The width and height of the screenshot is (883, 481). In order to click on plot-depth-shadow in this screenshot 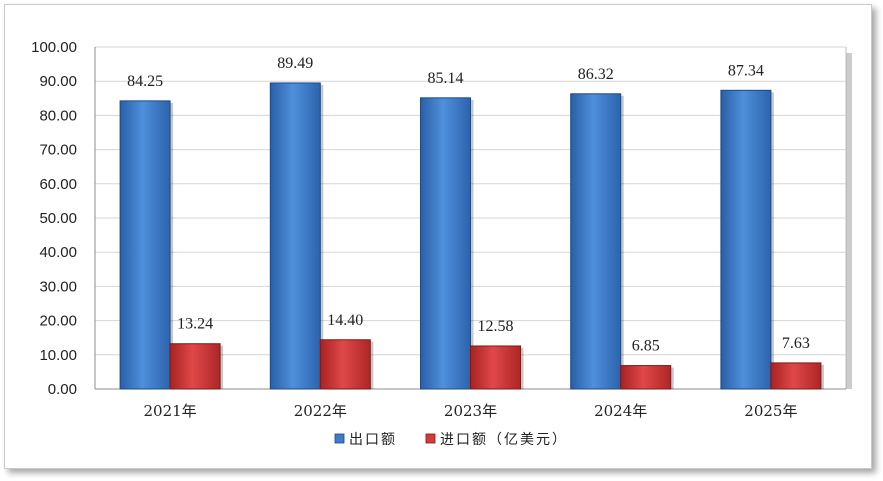, I will do `click(849, 221)`.